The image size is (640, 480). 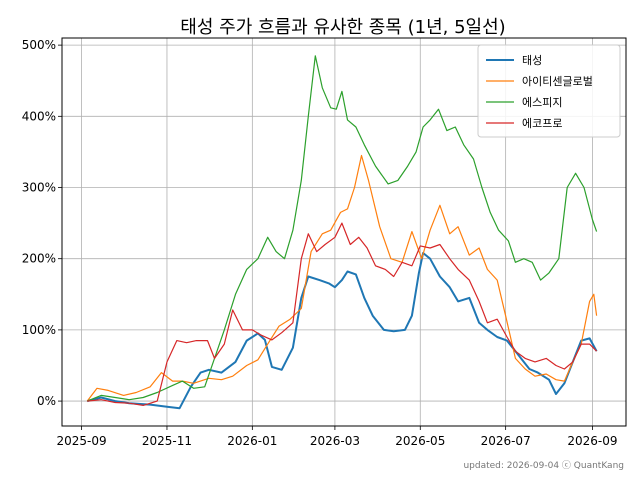 I want to click on legend-label: 에코프로, so click(x=542, y=123).